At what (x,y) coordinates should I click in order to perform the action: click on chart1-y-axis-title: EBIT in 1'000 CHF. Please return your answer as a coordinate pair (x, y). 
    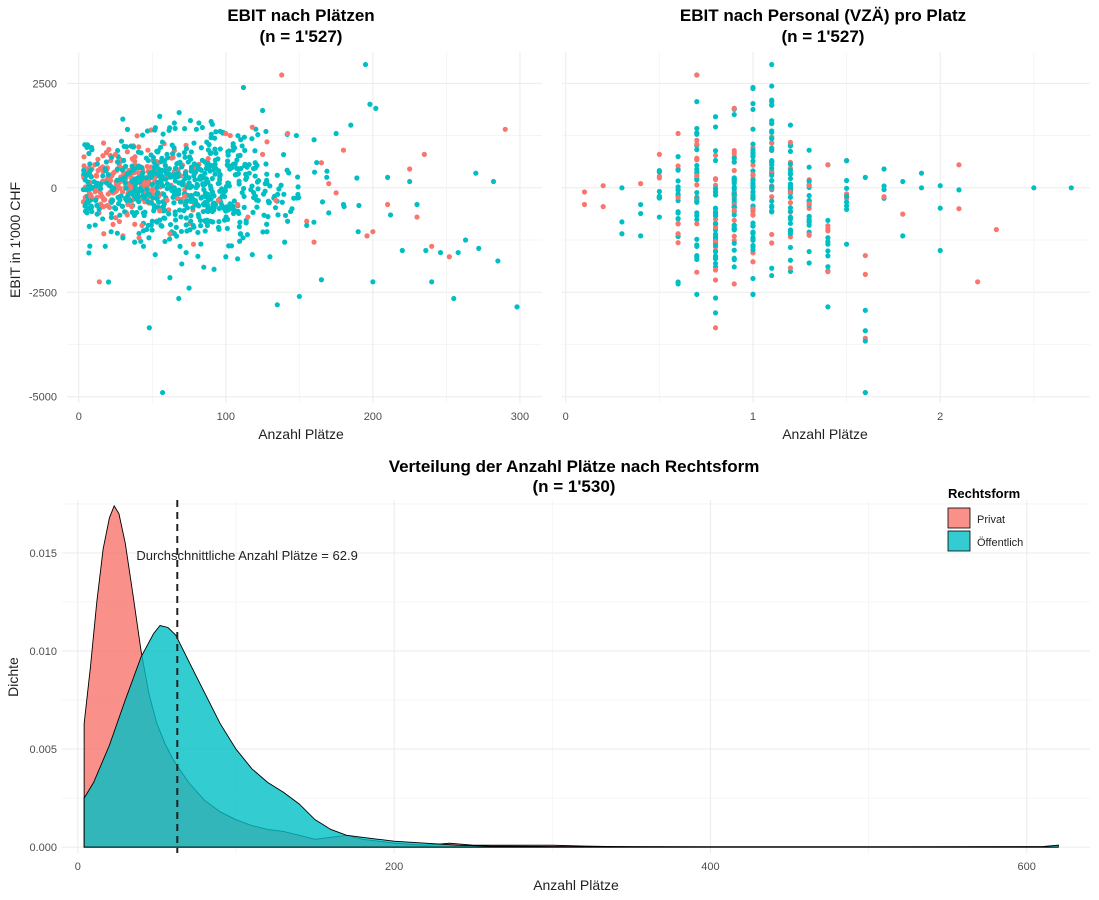
    Looking at the image, I should click on (15, 240).